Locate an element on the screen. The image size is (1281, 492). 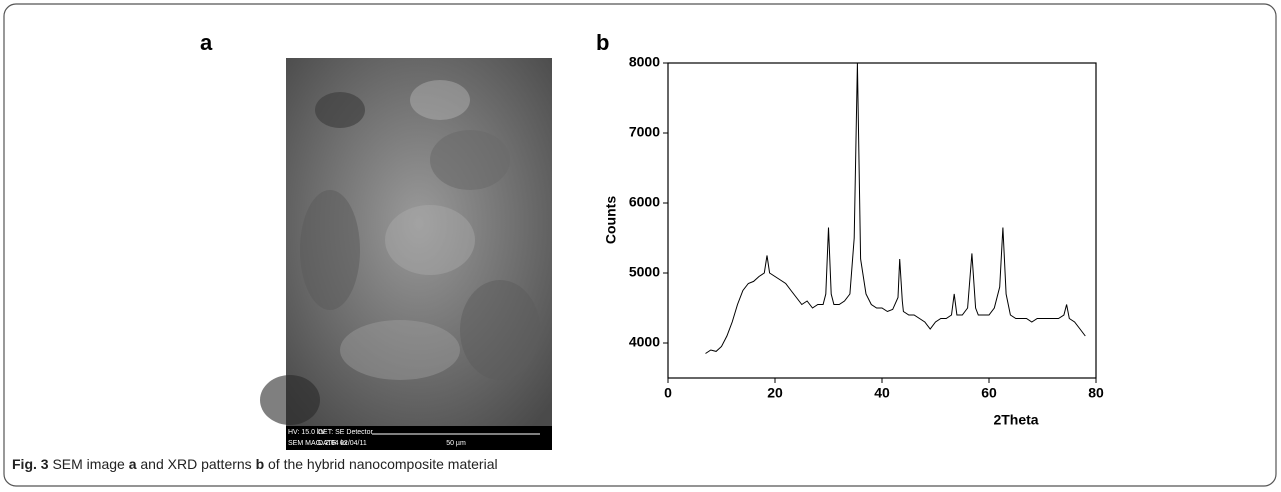
panel-label: b is located at coordinates (602, 42).